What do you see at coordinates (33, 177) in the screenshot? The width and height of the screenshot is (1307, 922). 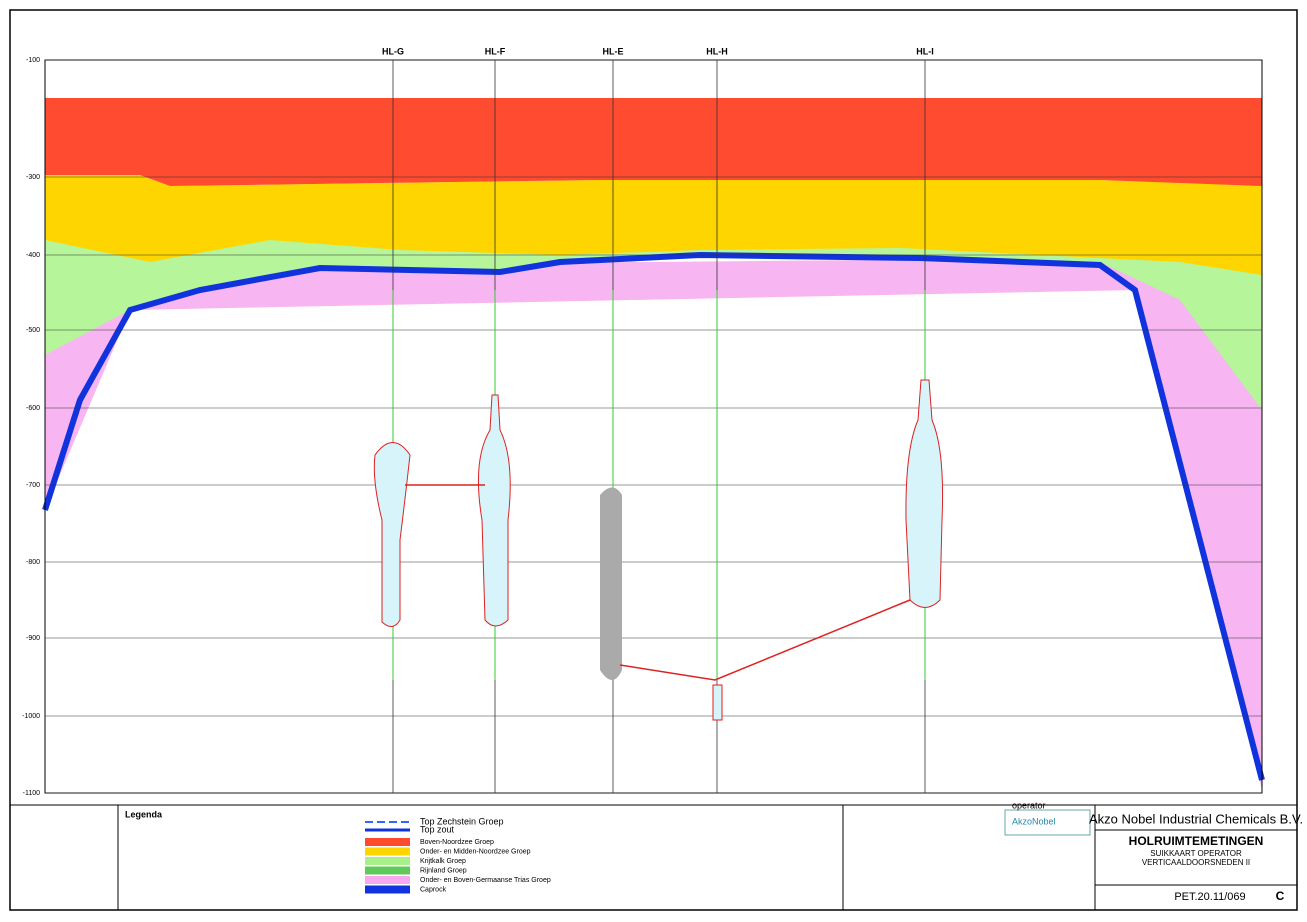 I see `depth-label: -300` at bounding box center [33, 177].